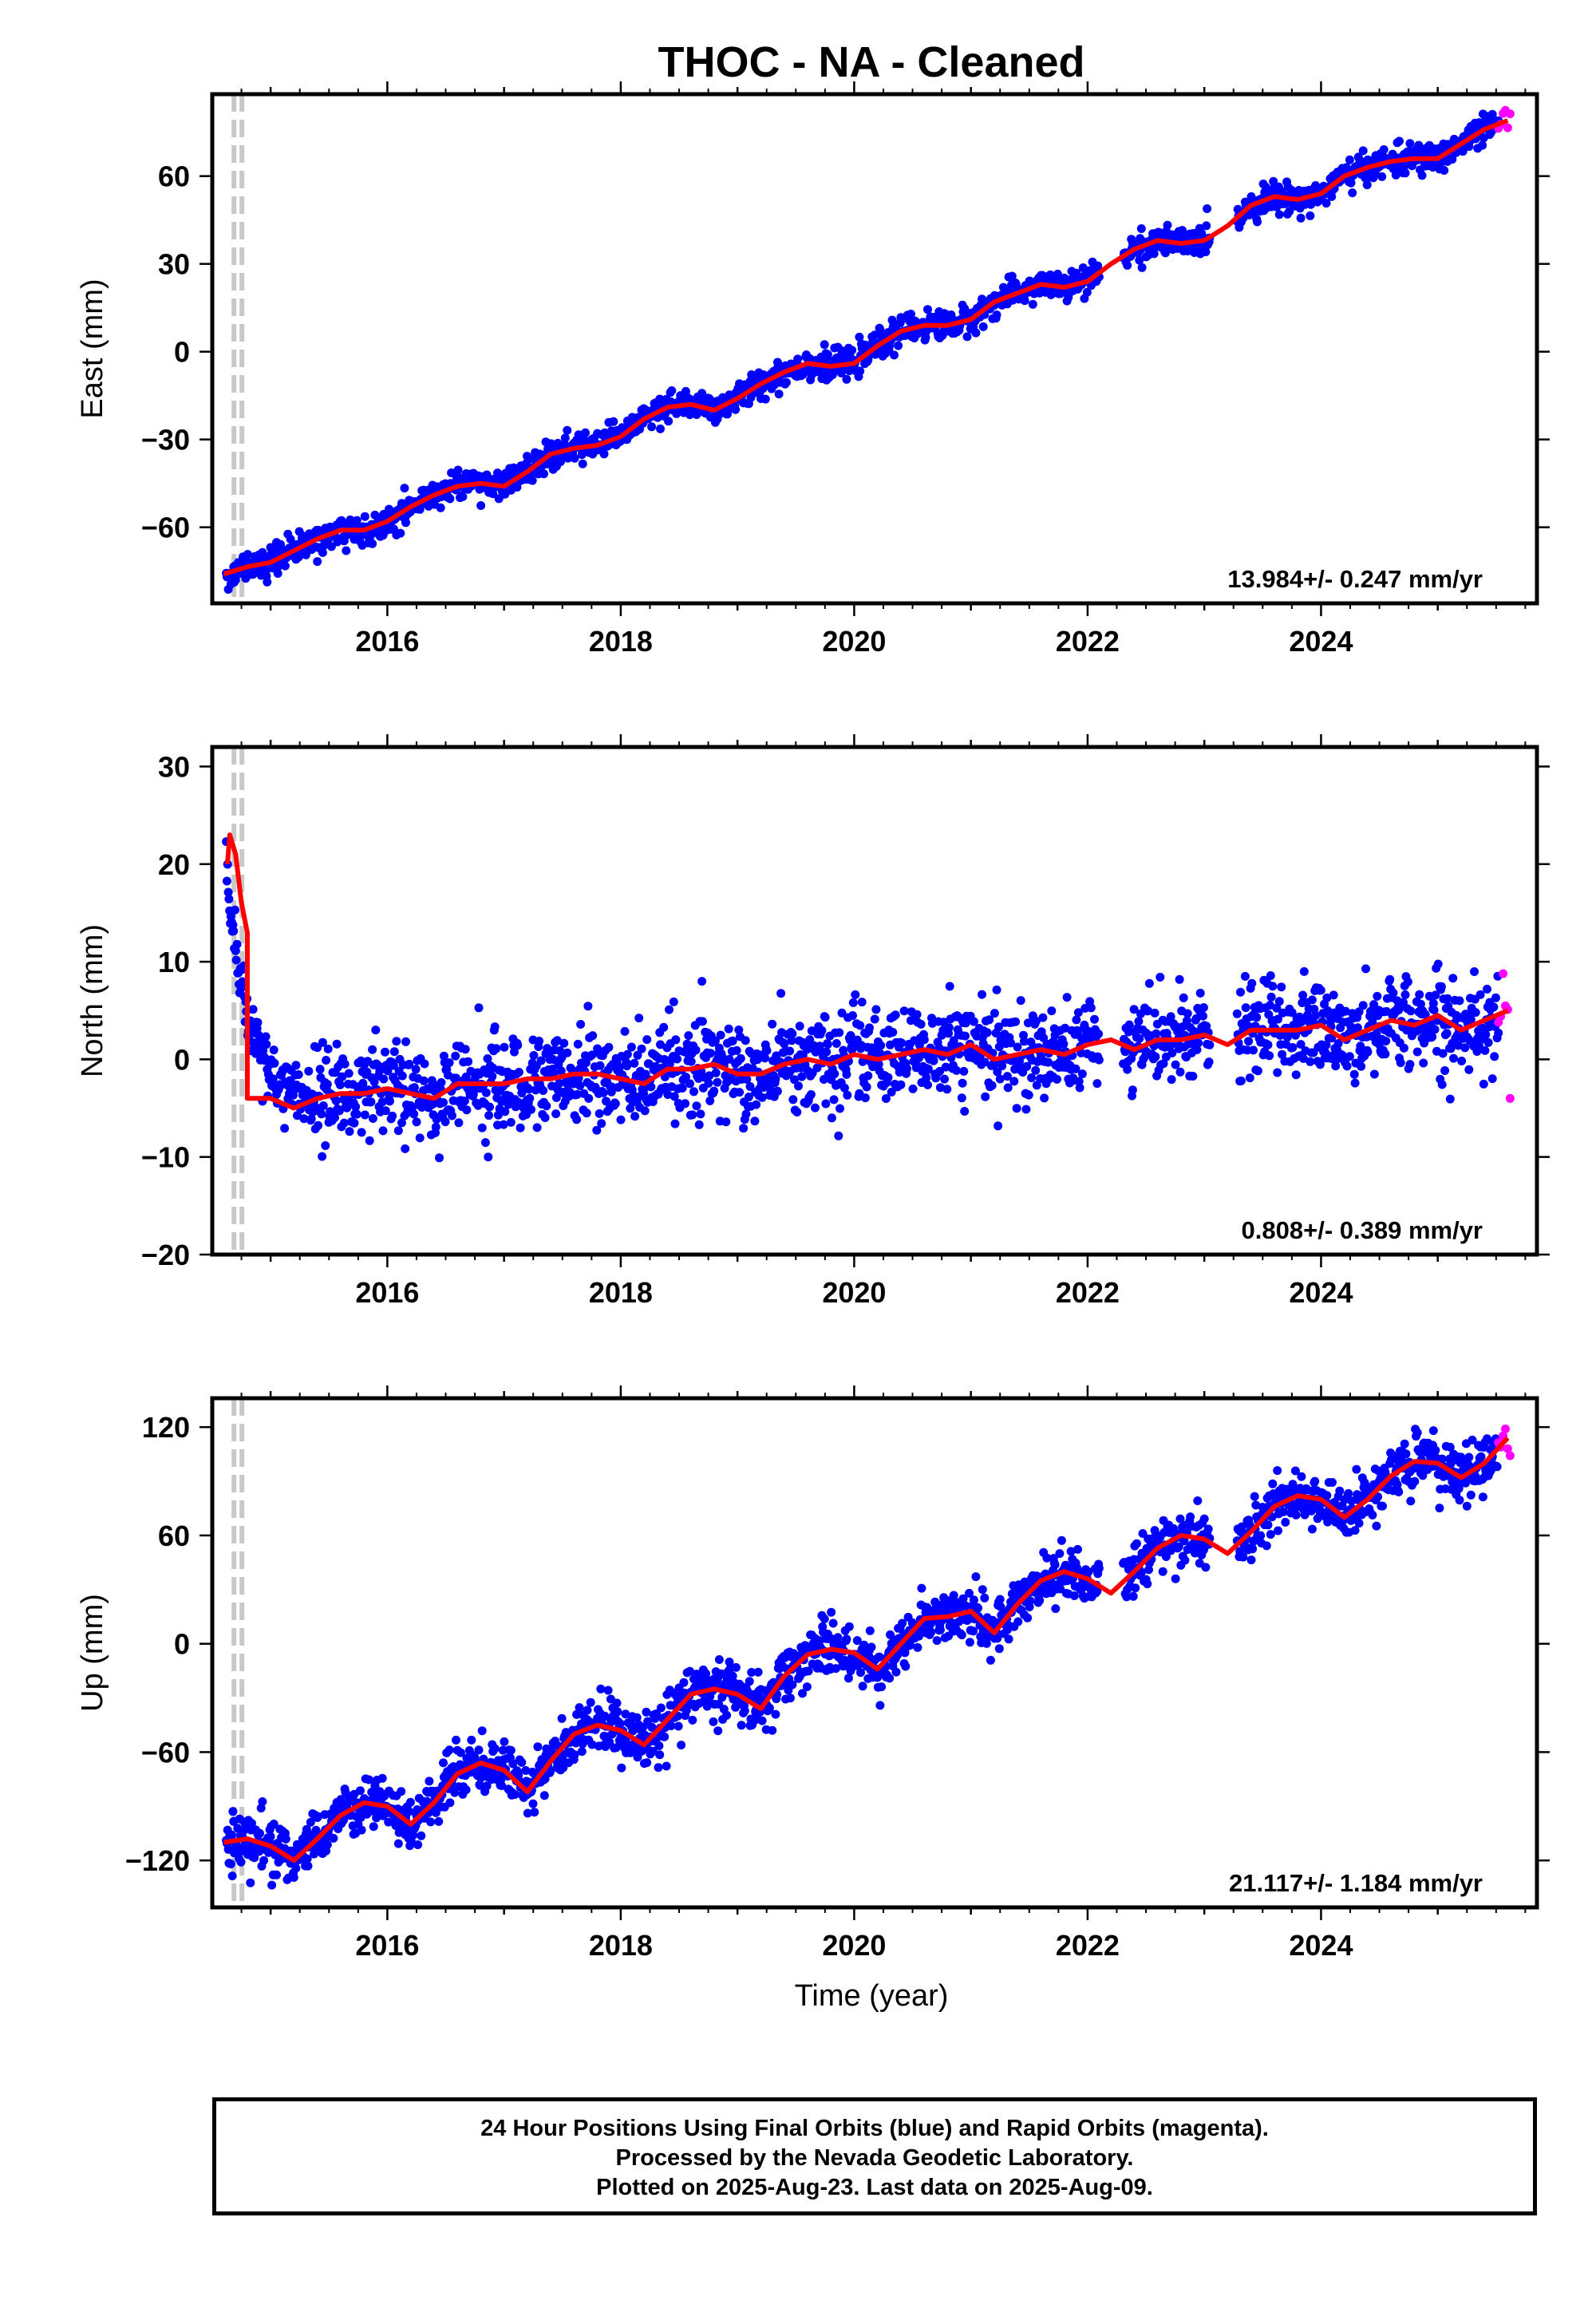  What do you see at coordinates (1362, 1230) in the screenshot?
I see `north-rate-label: 0.808+/- 0.389 mm/yr` at bounding box center [1362, 1230].